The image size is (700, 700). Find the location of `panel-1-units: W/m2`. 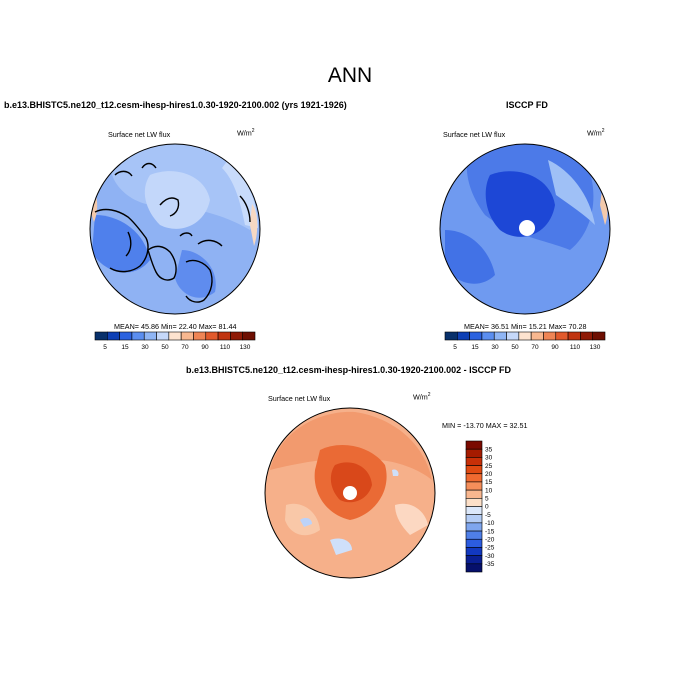

panel-1-units: W/m2 is located at coordinates (246, 133).